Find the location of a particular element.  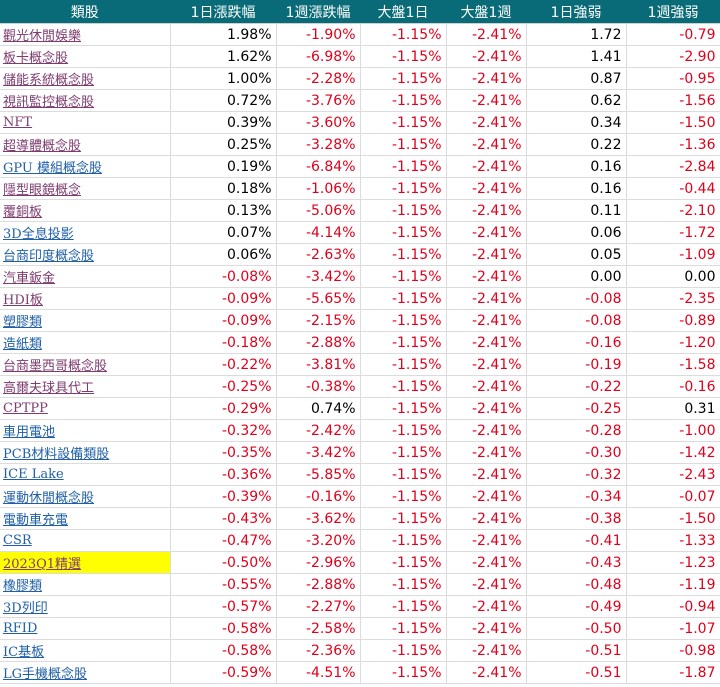

sector-name-cell: 3D全息投影 is located at coordinates (85, 232).